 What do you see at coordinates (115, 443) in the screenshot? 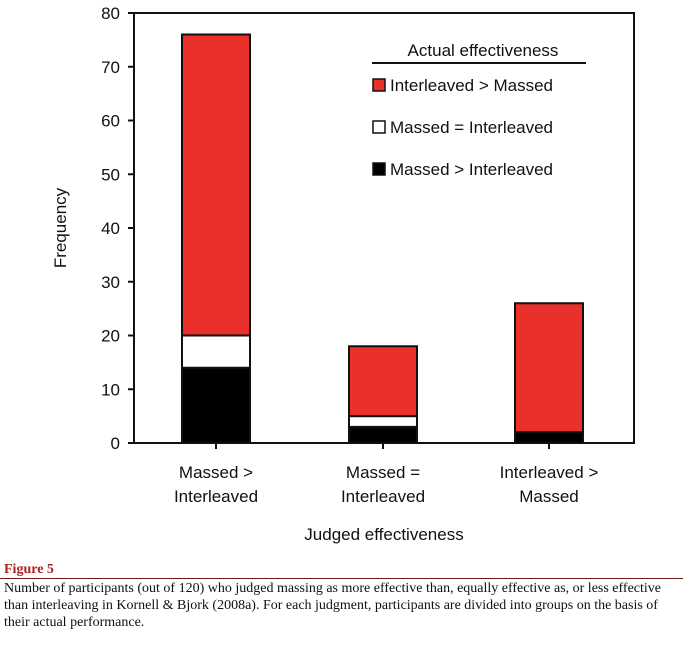
I see `y-tick-label: 0` at bounding box center [115, 443].